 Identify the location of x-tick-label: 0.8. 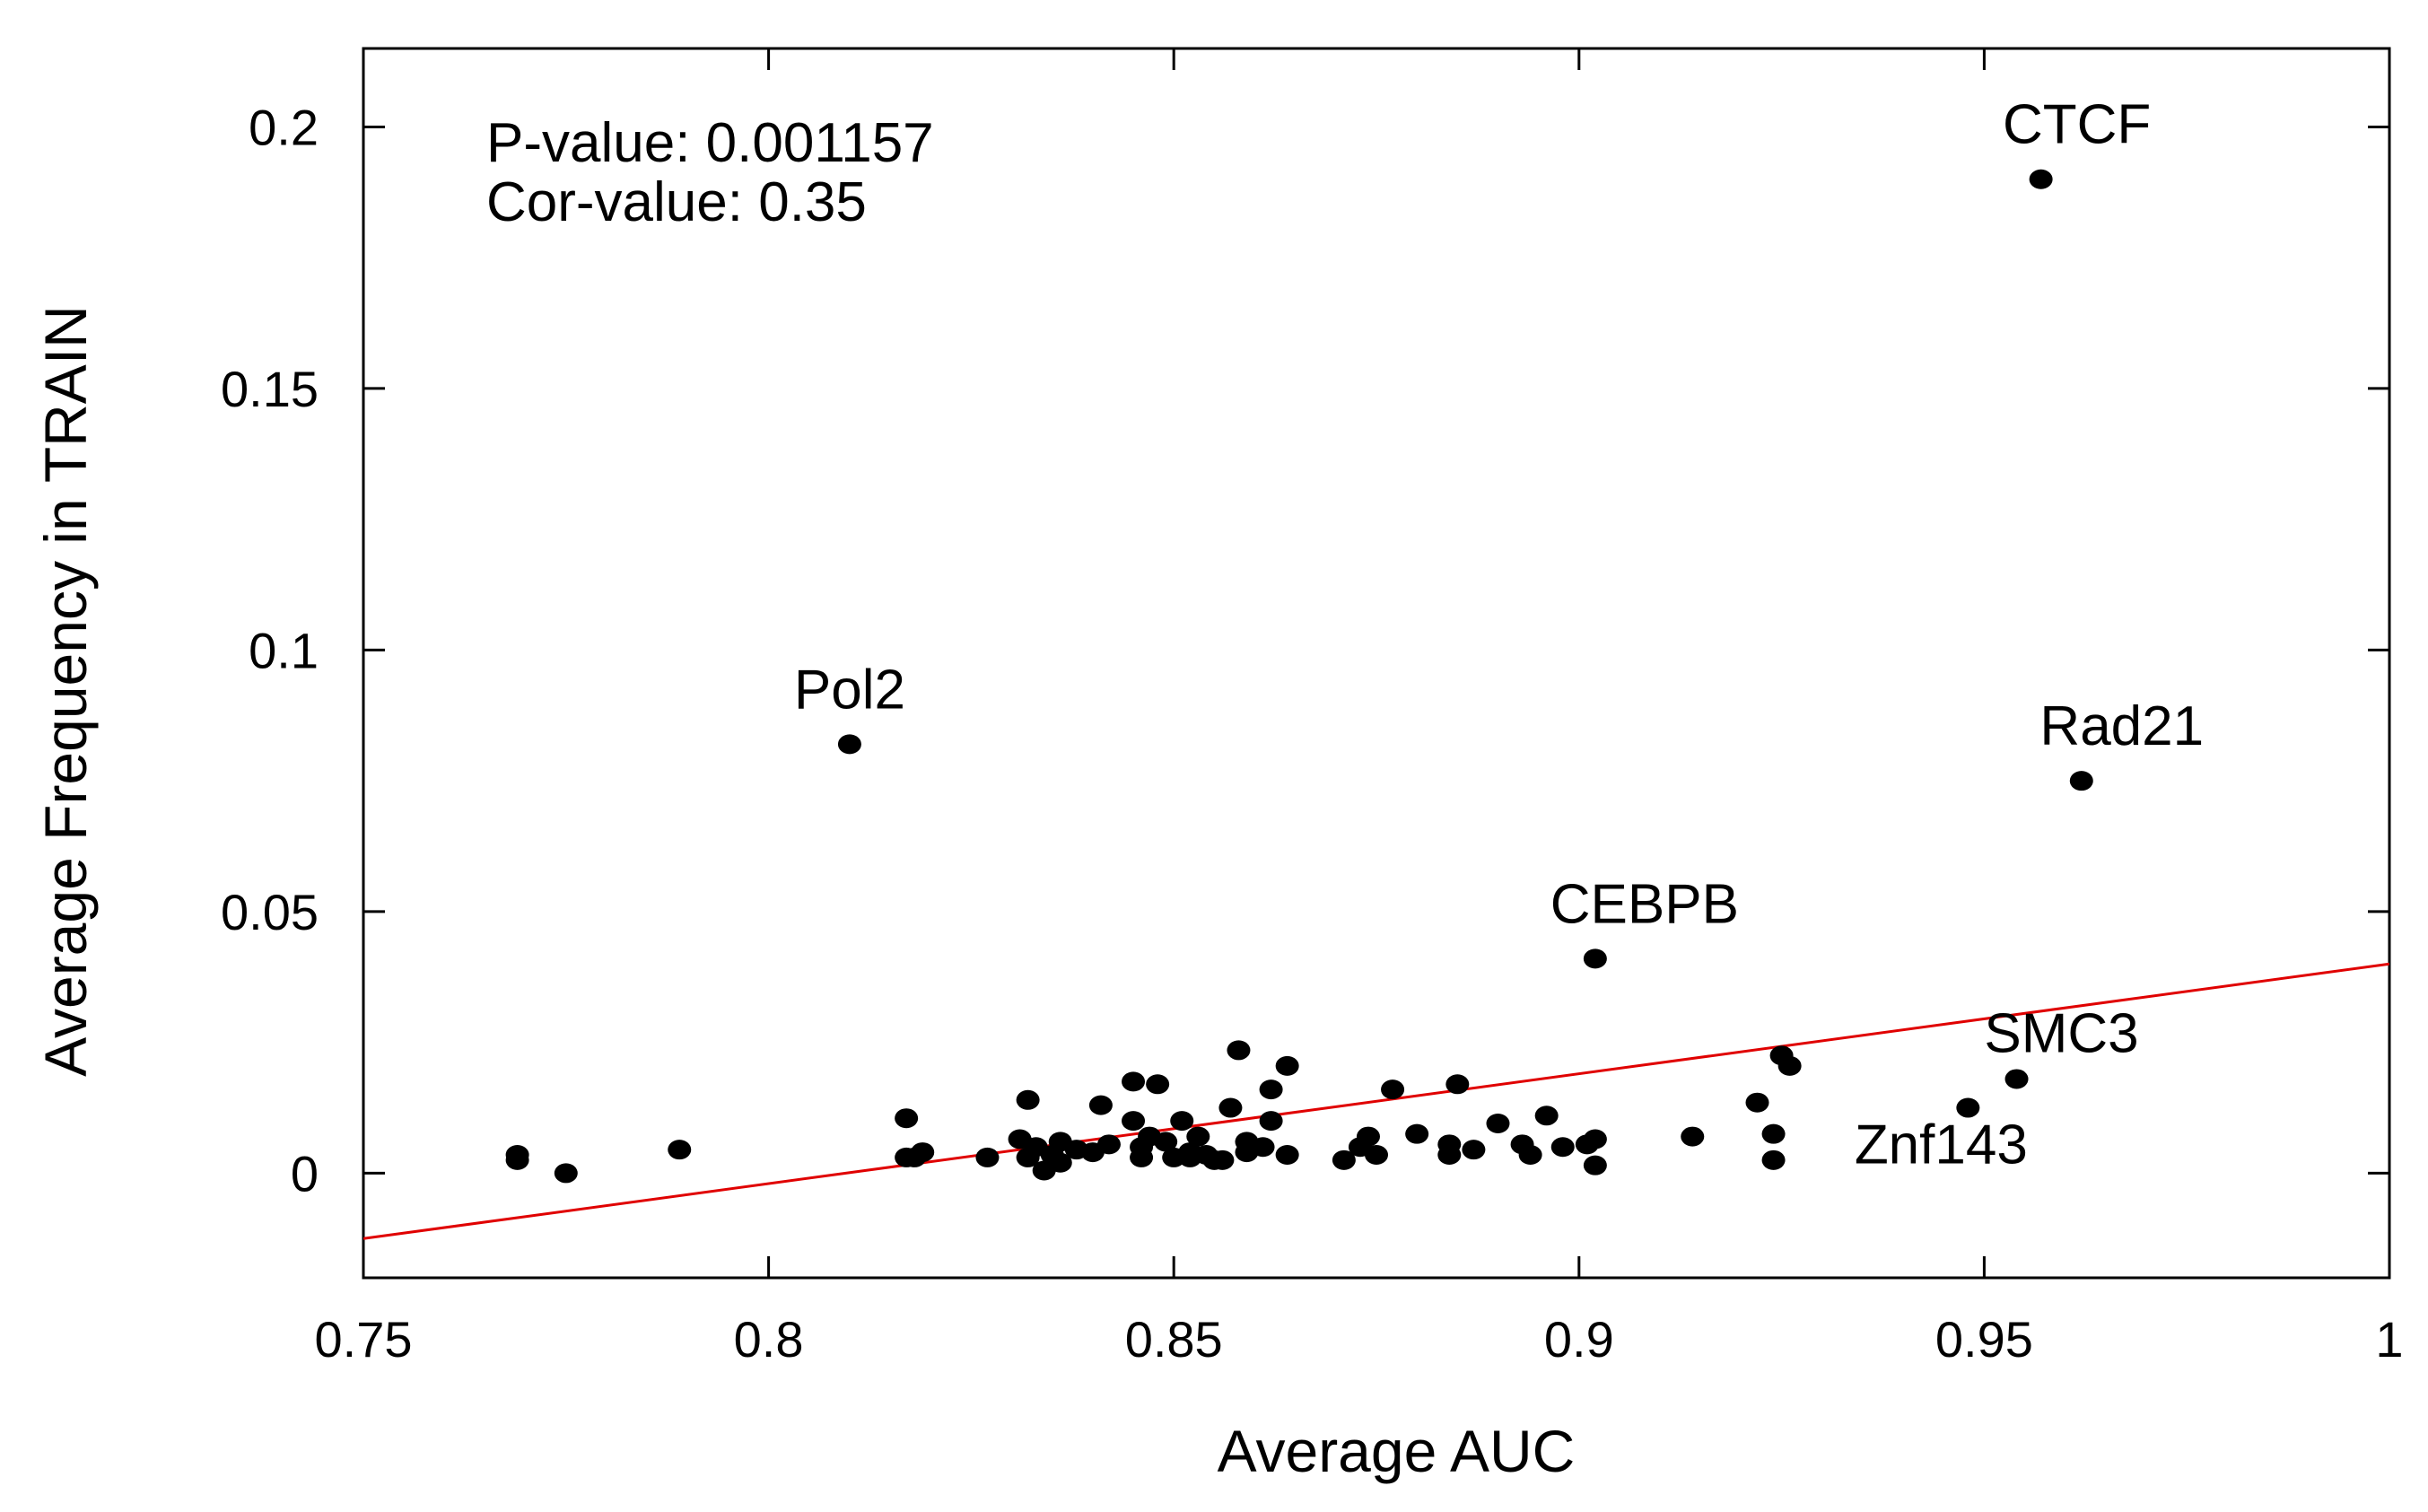
(769, 1339).